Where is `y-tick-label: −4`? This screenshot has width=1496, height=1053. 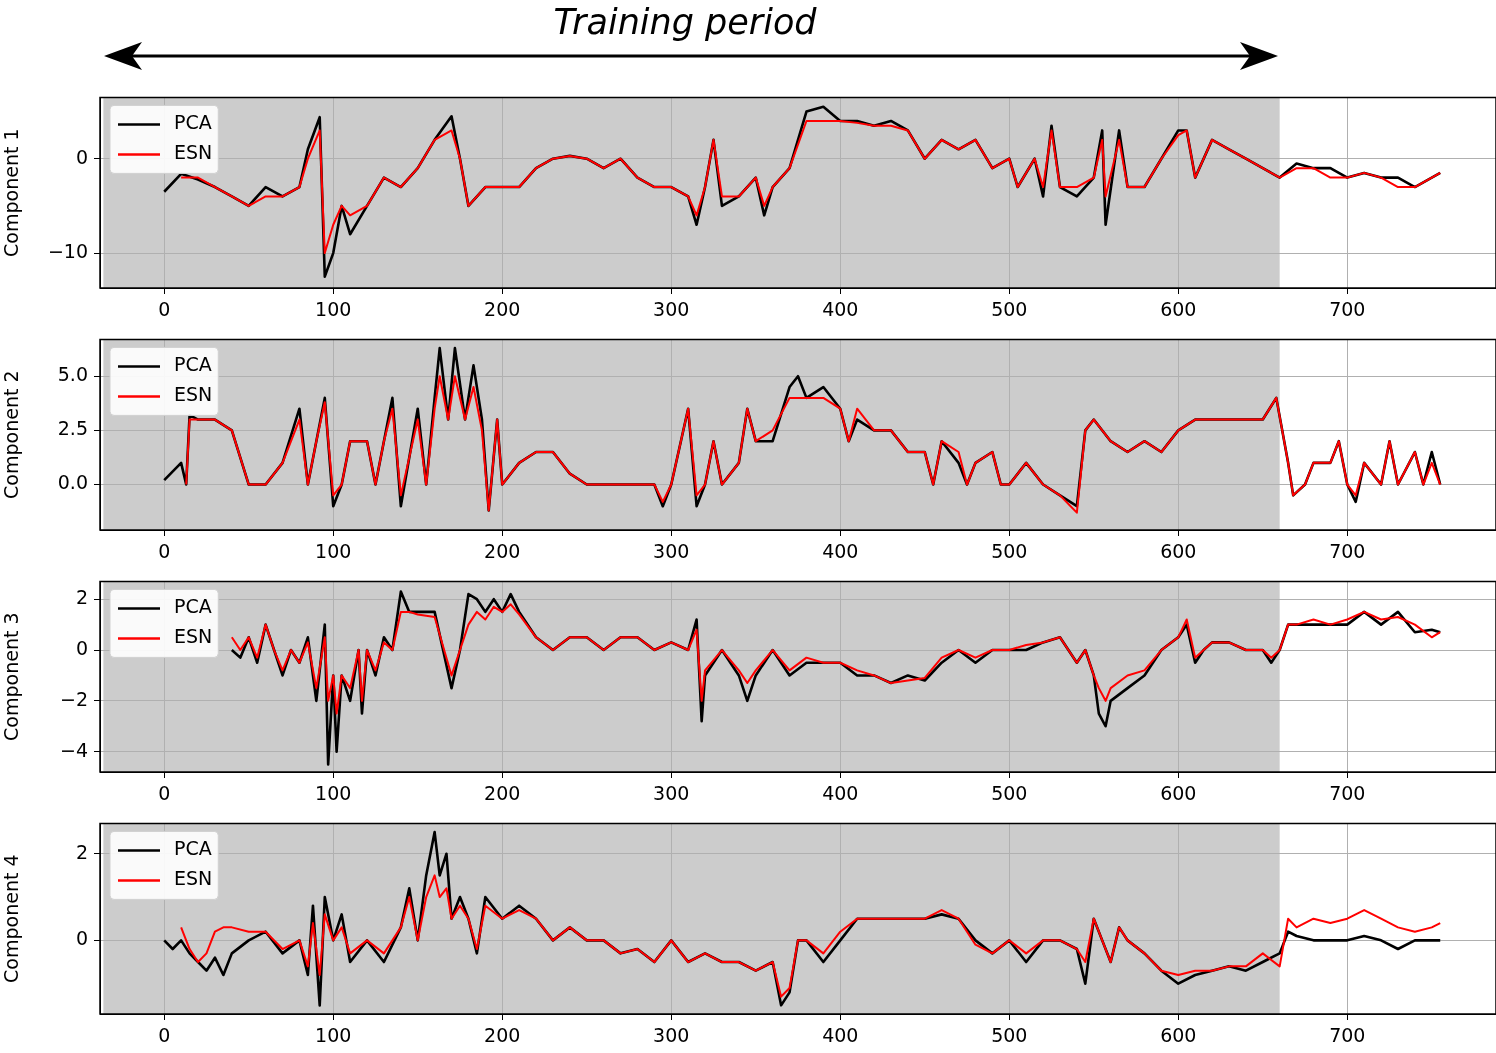
y-tick-label: −4 is located at coordinates (73, 749).